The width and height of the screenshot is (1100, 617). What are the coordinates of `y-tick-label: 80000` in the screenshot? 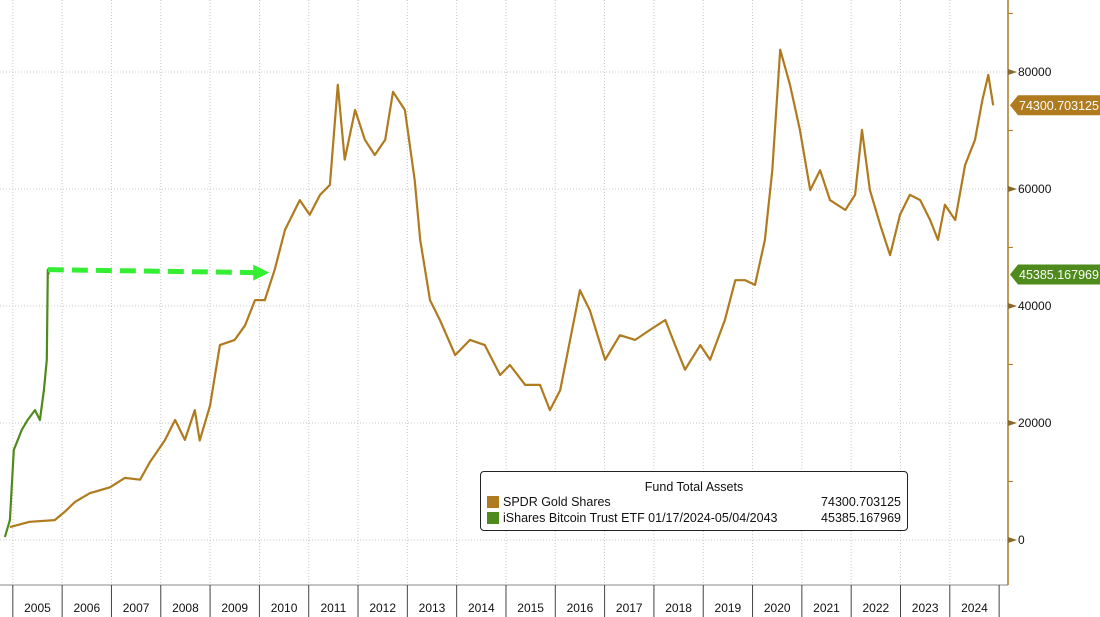 It's located at (1035, 72).